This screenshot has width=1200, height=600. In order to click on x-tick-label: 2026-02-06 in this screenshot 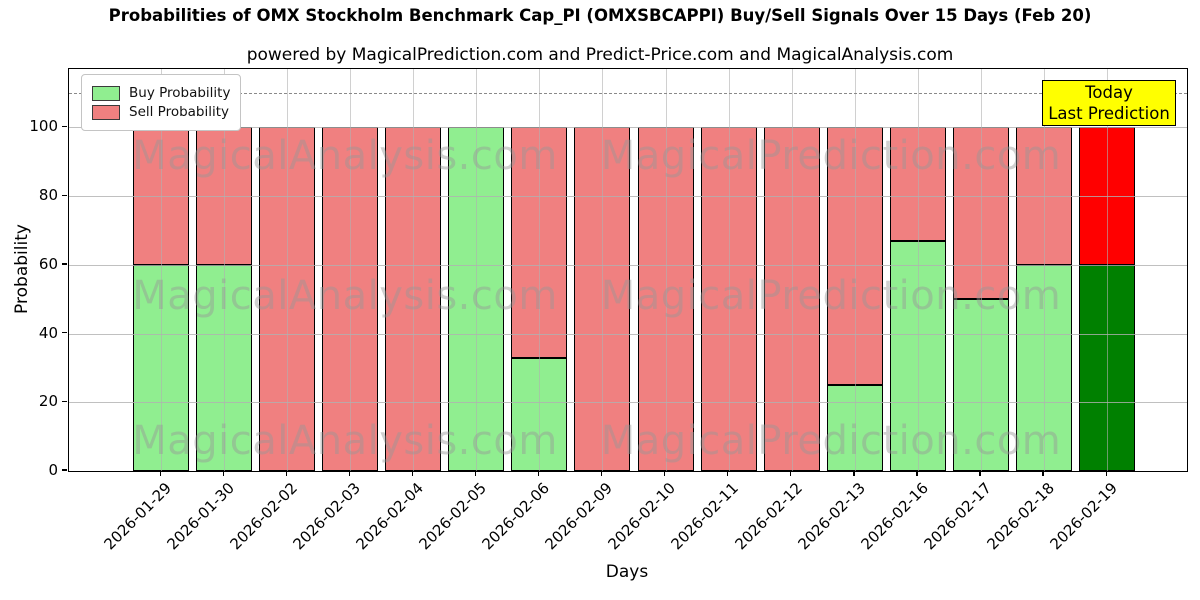, I will do `click(516, 516)`.